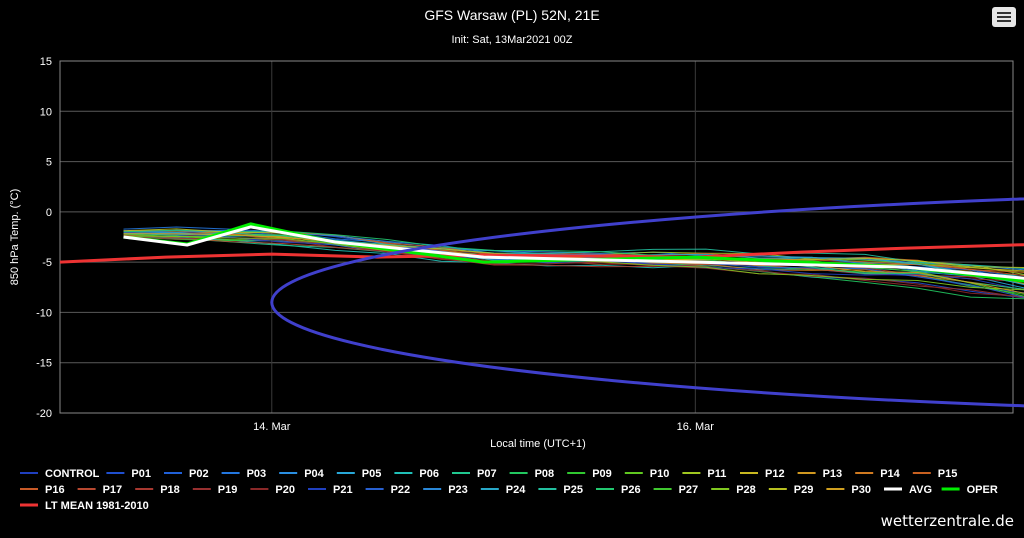 The image size is (1024, 538). What do you see at coordinates (676, 490) in the screenshot?
I see `legend-item-p27: P27` at bounding box center [676, 490].